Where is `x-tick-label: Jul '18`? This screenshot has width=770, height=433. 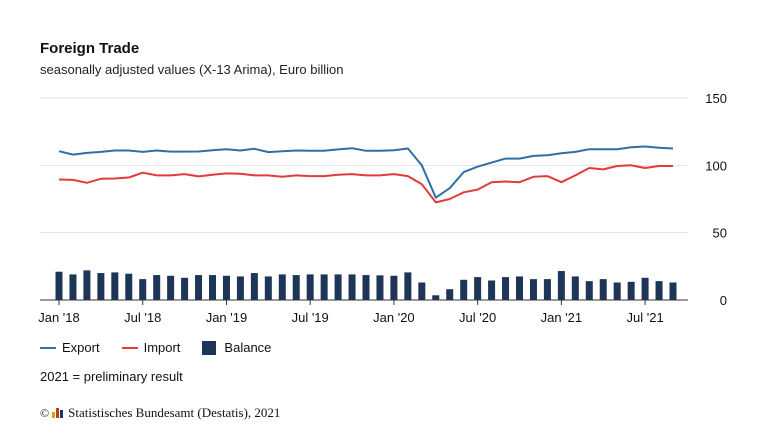 x-tick-label: Jul '18 is located at coordinates (142, 317).